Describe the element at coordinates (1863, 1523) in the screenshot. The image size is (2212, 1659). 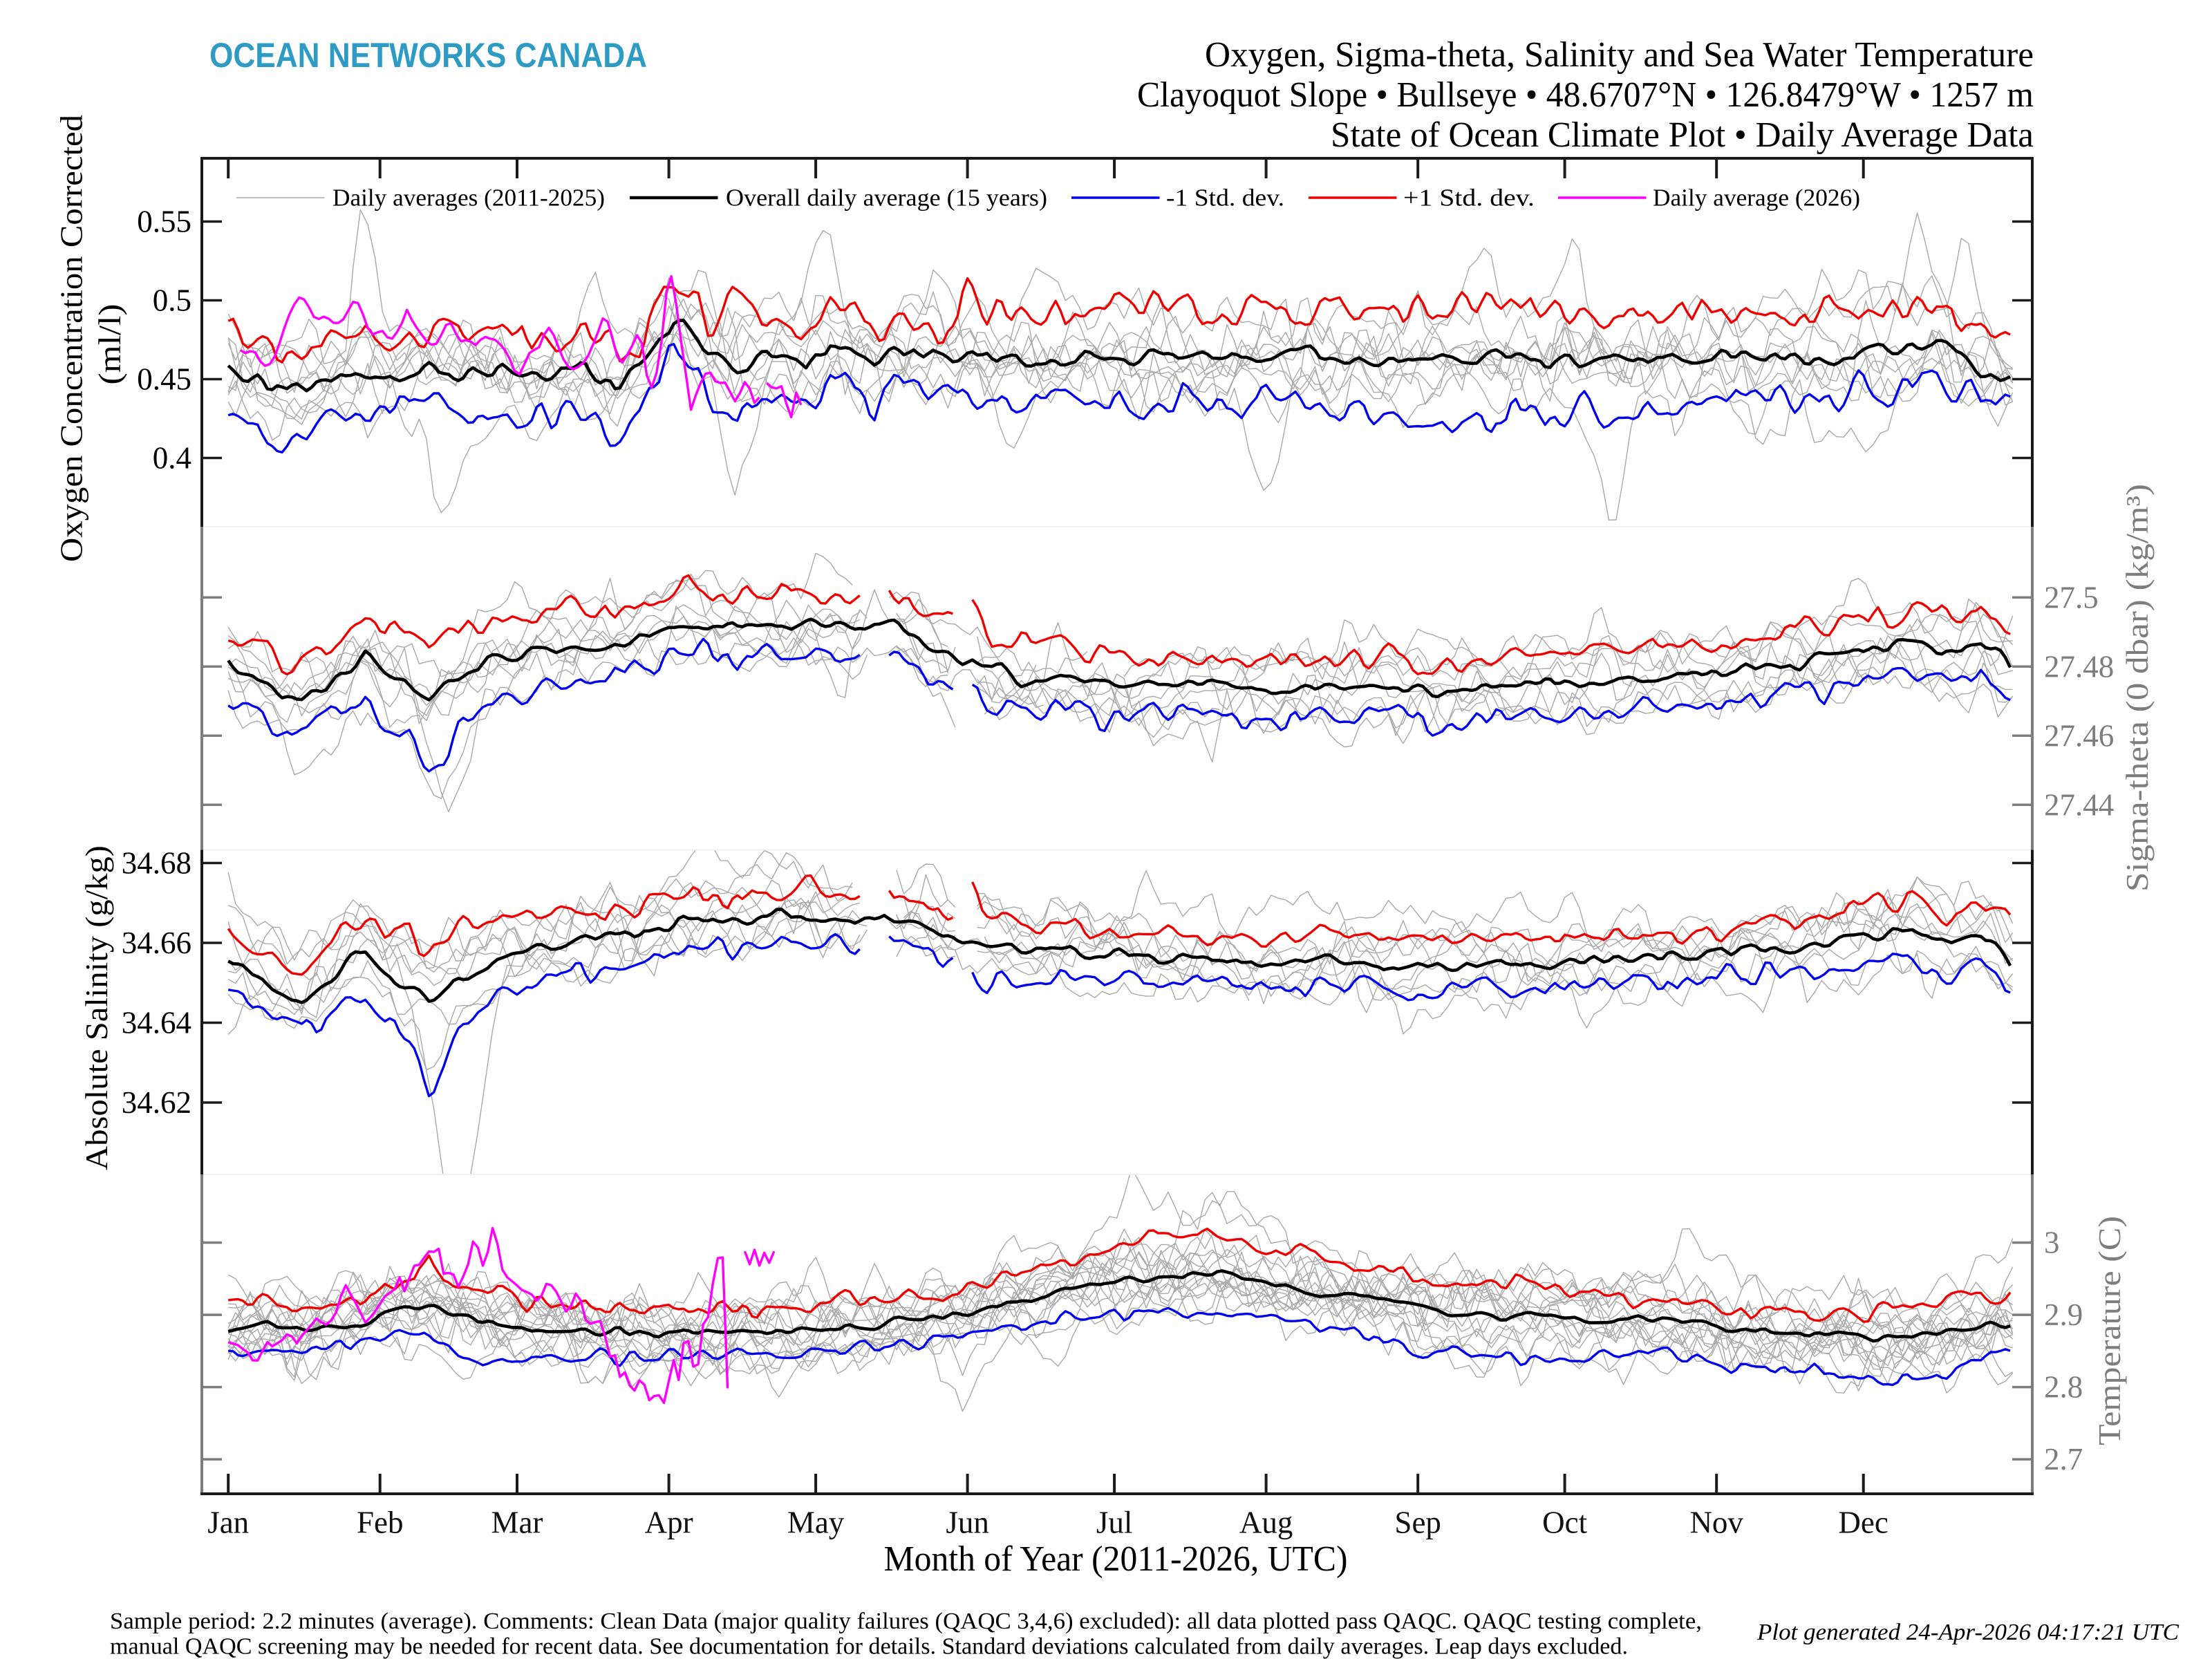
I see `svg-text: Dec` at that location.